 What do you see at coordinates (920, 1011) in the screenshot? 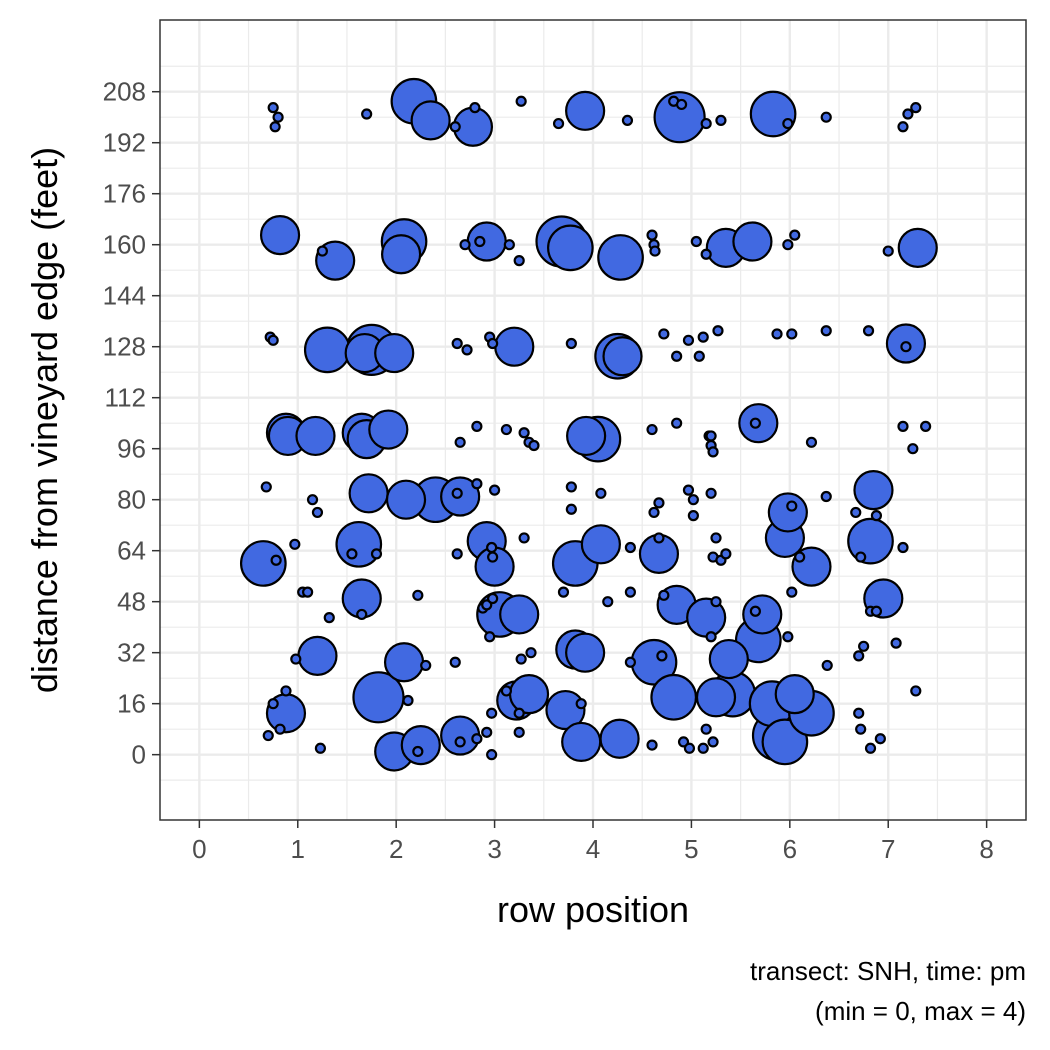
I see `caption-line-2: (min = 0, max = 4)` at bounding box center [920, 1011].